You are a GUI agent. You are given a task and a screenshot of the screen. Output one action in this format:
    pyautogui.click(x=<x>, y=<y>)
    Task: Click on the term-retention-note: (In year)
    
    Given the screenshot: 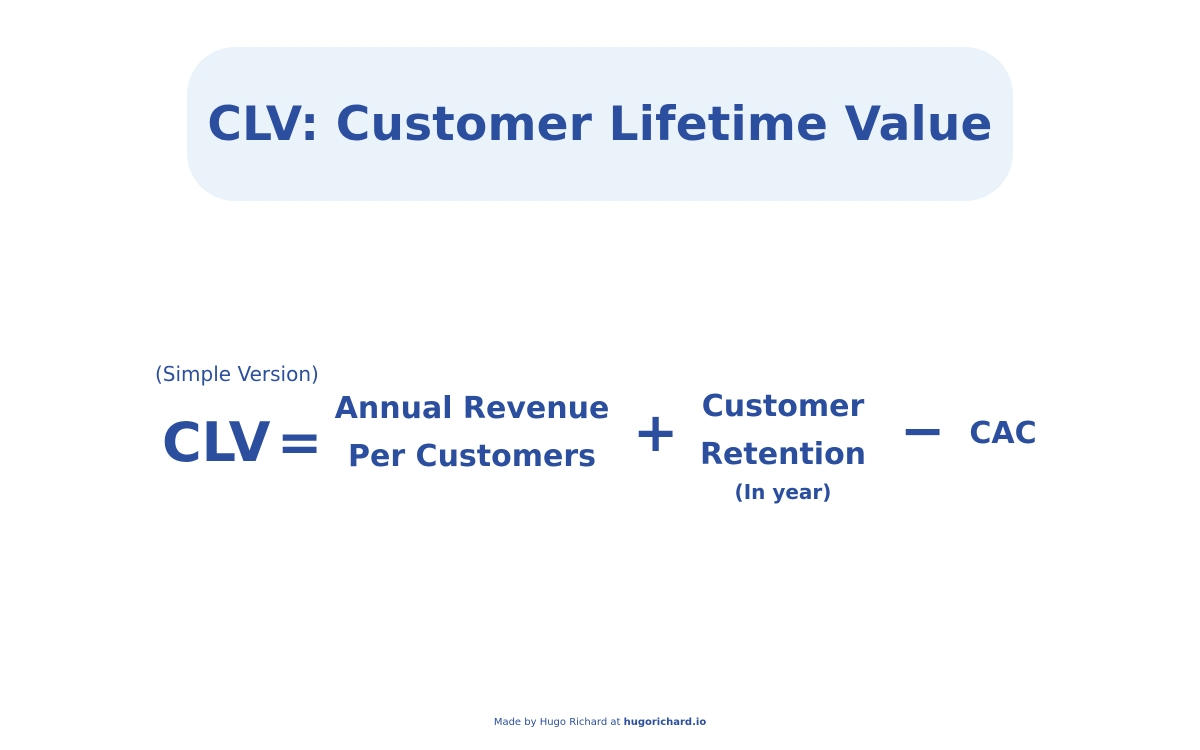 What is the action you would take?
    pyautogui.click(x=783, y=492)
    